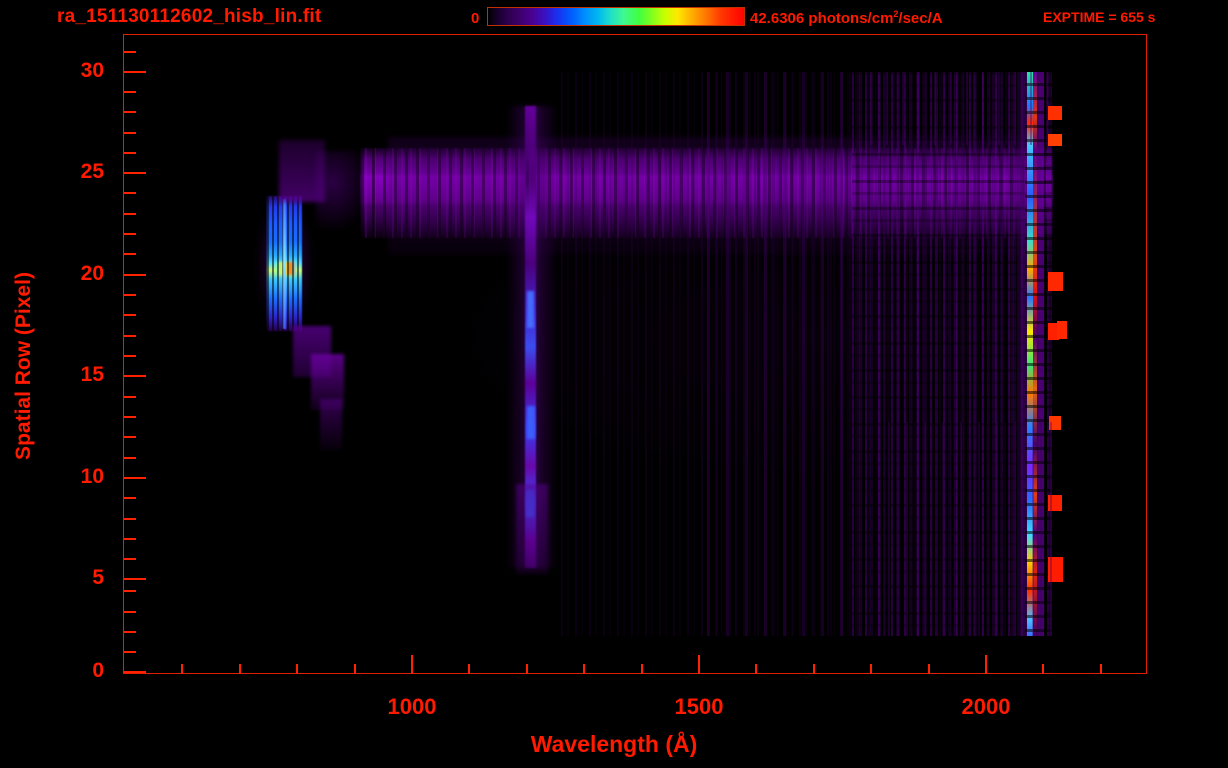  What do you see at coordinates (92, 476) in the screenshot?
I see `y-tick-label: 10` at bounding box center [92, 476].